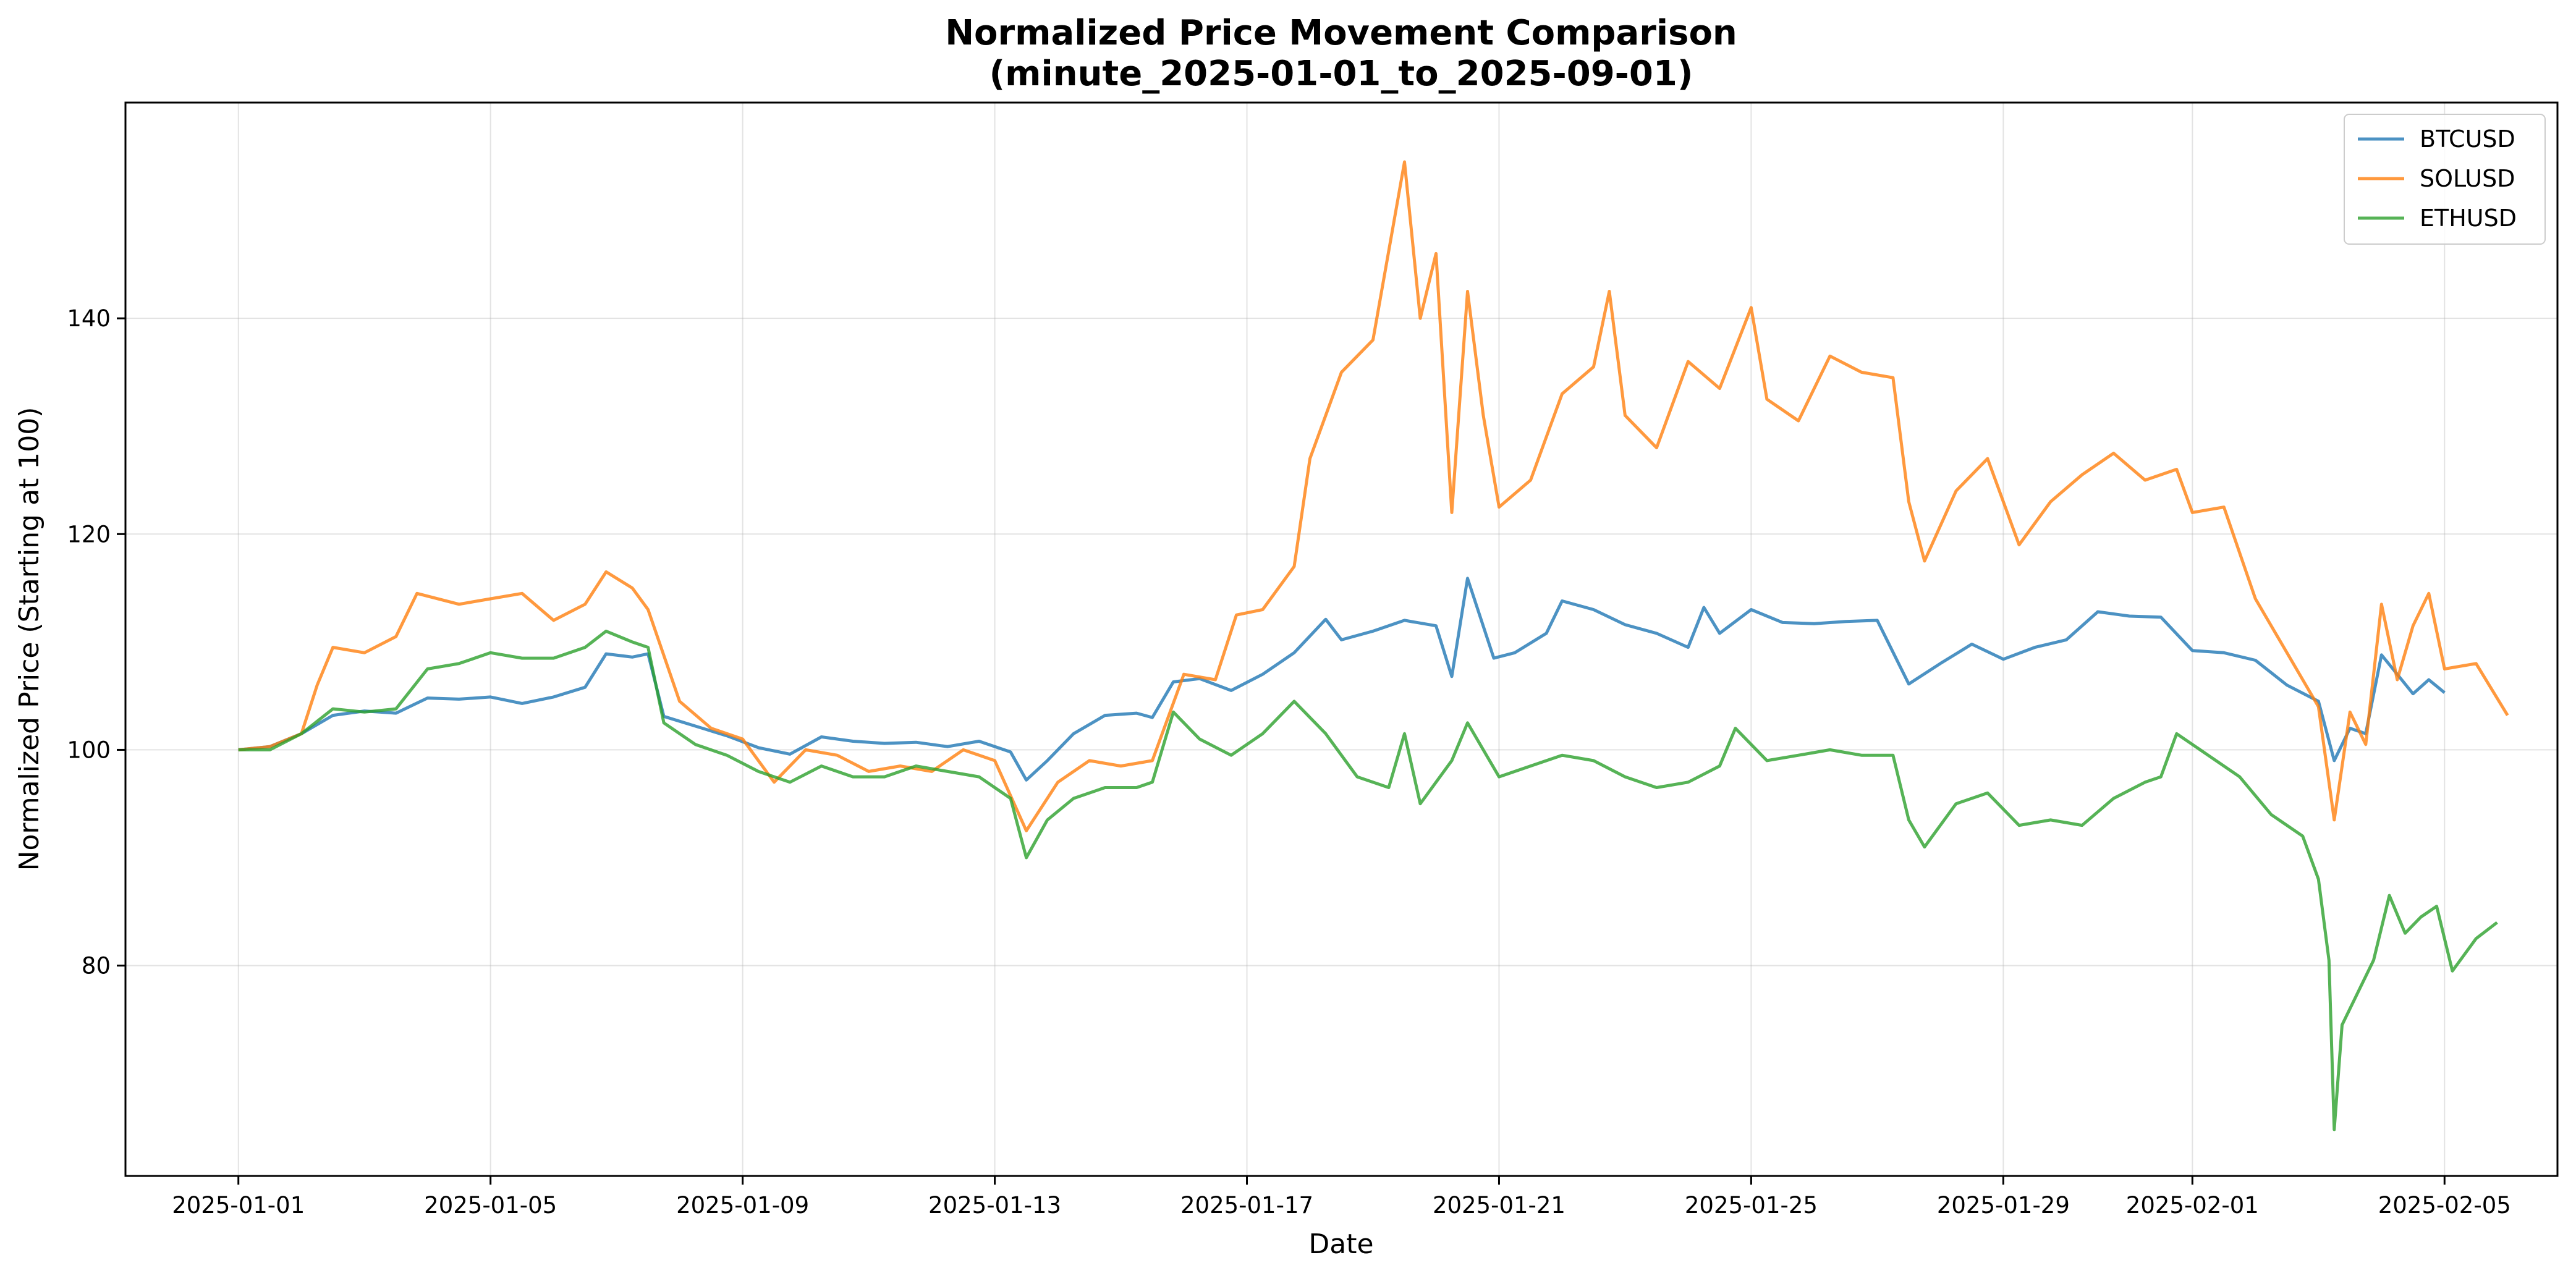 The image size is (2576, 1281). What do you see at coordinates (2467, 139) in the screenshot?
I see `legend-label-btcusd: BTCUSD` at bounding box center [2467, 139].